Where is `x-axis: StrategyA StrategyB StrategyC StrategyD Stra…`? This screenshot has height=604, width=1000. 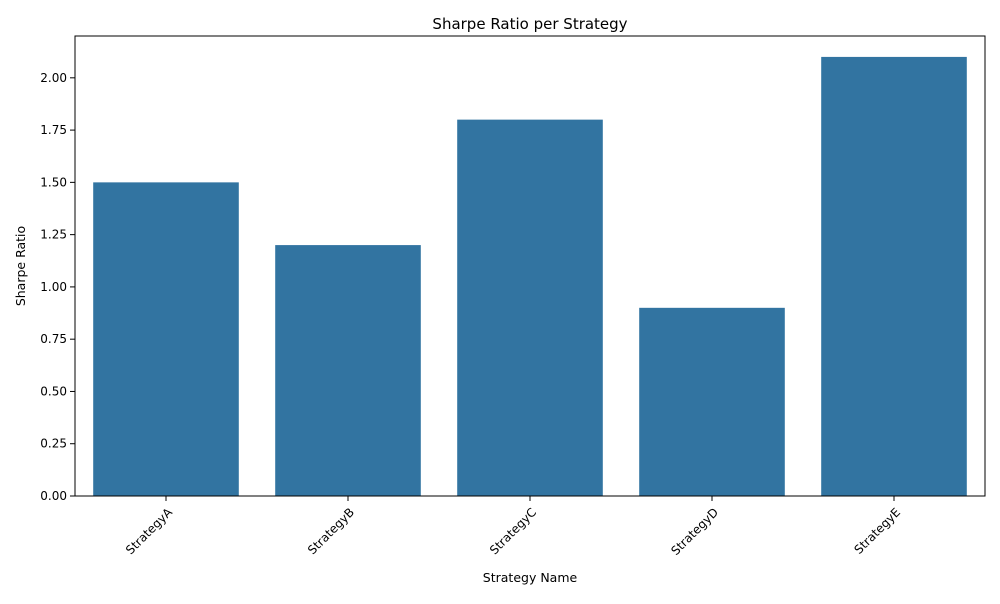
x-axis: StrategyA StrategyB StrategyC StrategyD Stra… is located at coordinates (513, 527).